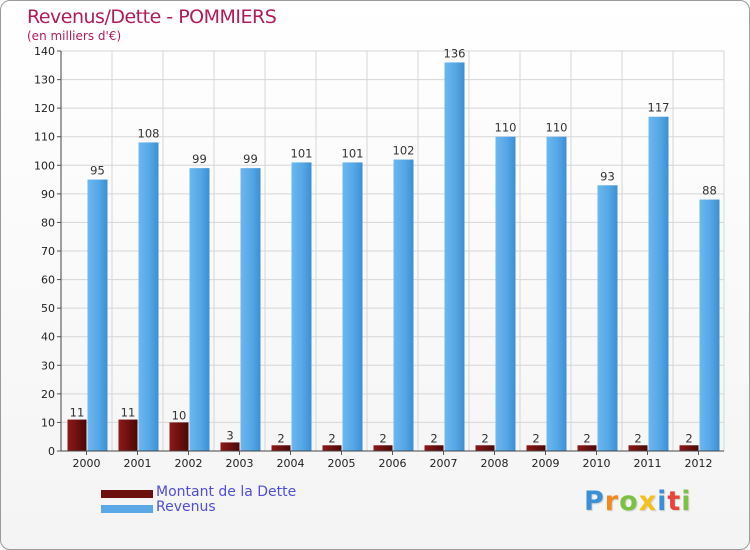  What do you see at coordinates (48, 222) in the screenshot?
I see `y-tick-label: 80` at bounding box center [48, 222].